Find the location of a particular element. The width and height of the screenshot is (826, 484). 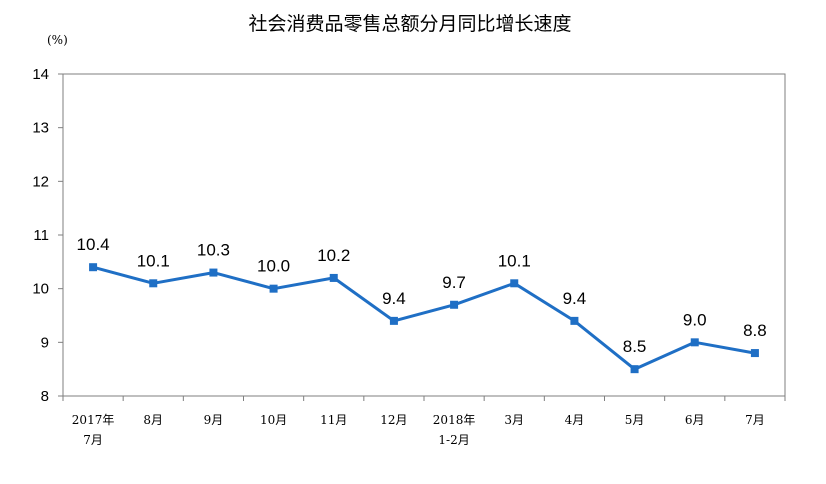

y-tick-label: 8 is located at coordinates (45, 396).